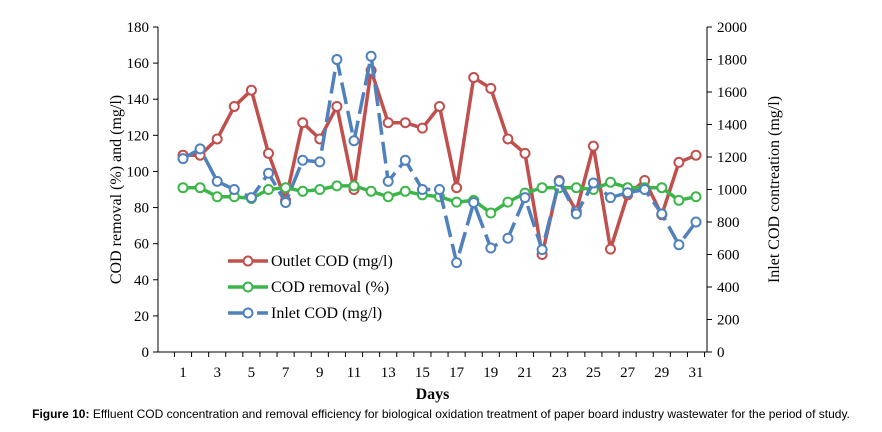  I want to click on x-tick-label: 23, so click(559, 373).